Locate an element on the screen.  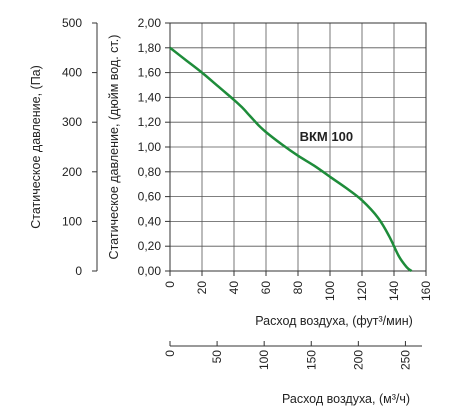
y-tick-label-in: 1,80 is located at coordinates (150, 48).